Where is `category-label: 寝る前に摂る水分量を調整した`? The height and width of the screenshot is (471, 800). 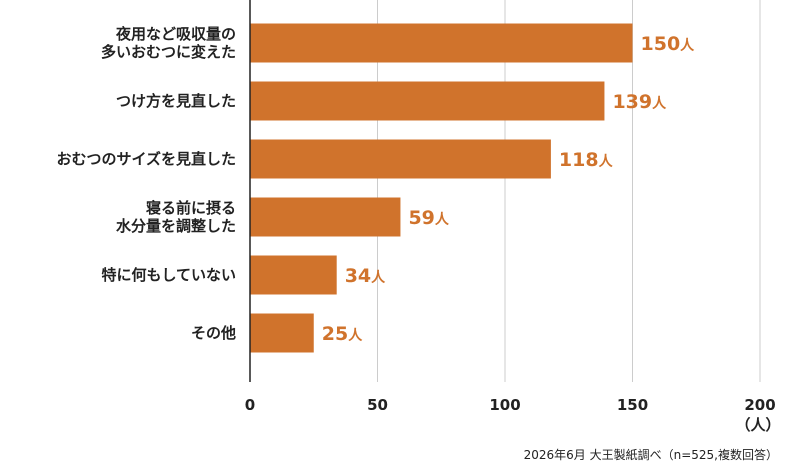
category-label: 寝る前に摂る水分量を調整した is located at coordinates (176, 217).